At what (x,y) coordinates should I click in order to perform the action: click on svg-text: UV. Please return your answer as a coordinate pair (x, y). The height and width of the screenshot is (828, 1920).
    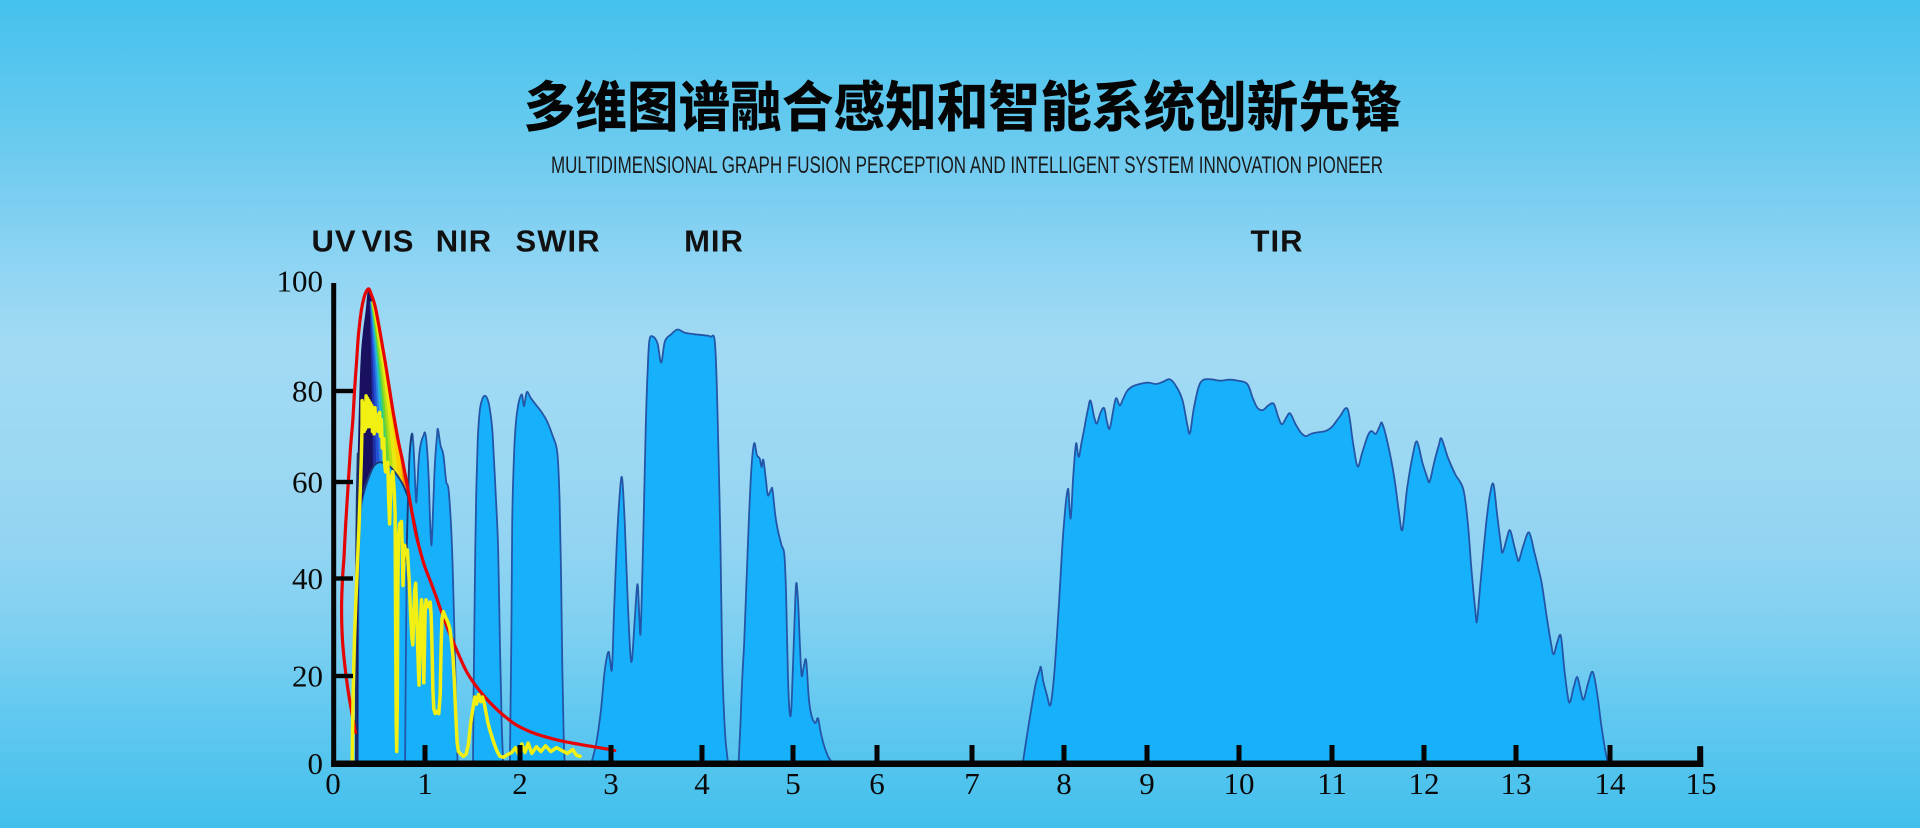
    Looking at the image, I should click on (333, 241).